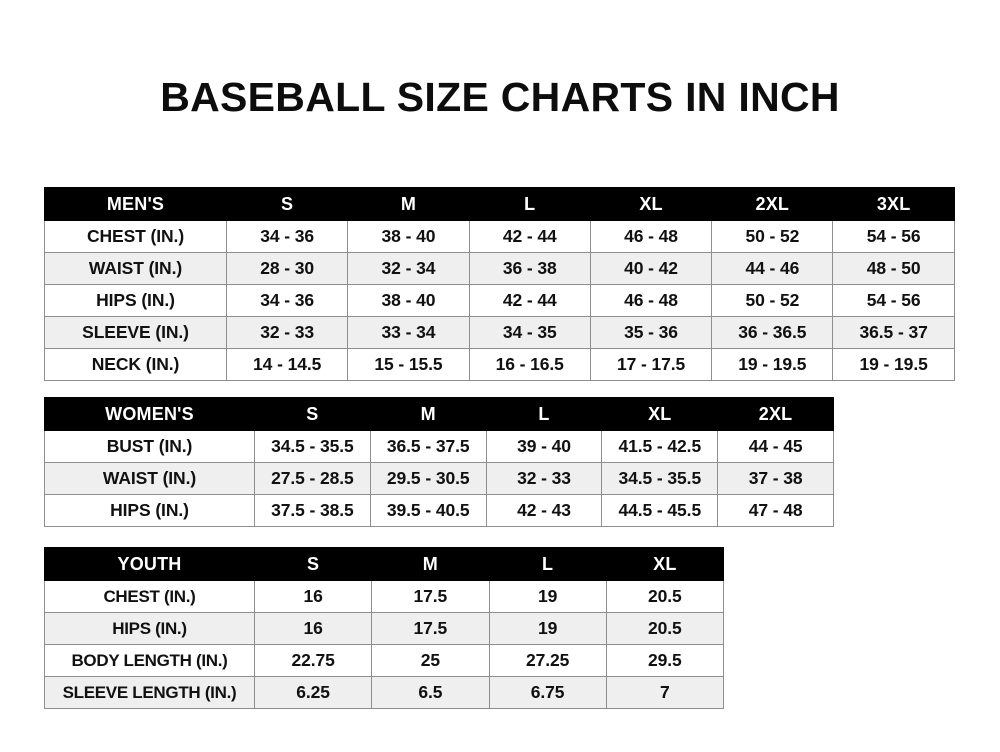 This screenshot has height=752, width=1000. Describe the element at coordinates (544, 446) in the screenshot. I see `cell-value: 39 - 40` at that location.